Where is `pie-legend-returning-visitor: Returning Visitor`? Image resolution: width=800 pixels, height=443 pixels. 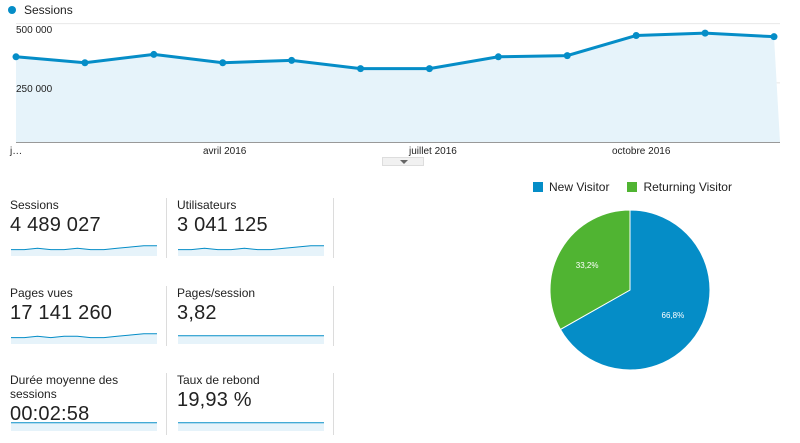 pie-legend-returning-visitor: Returning Visitor is located at coordinates (679, 187).